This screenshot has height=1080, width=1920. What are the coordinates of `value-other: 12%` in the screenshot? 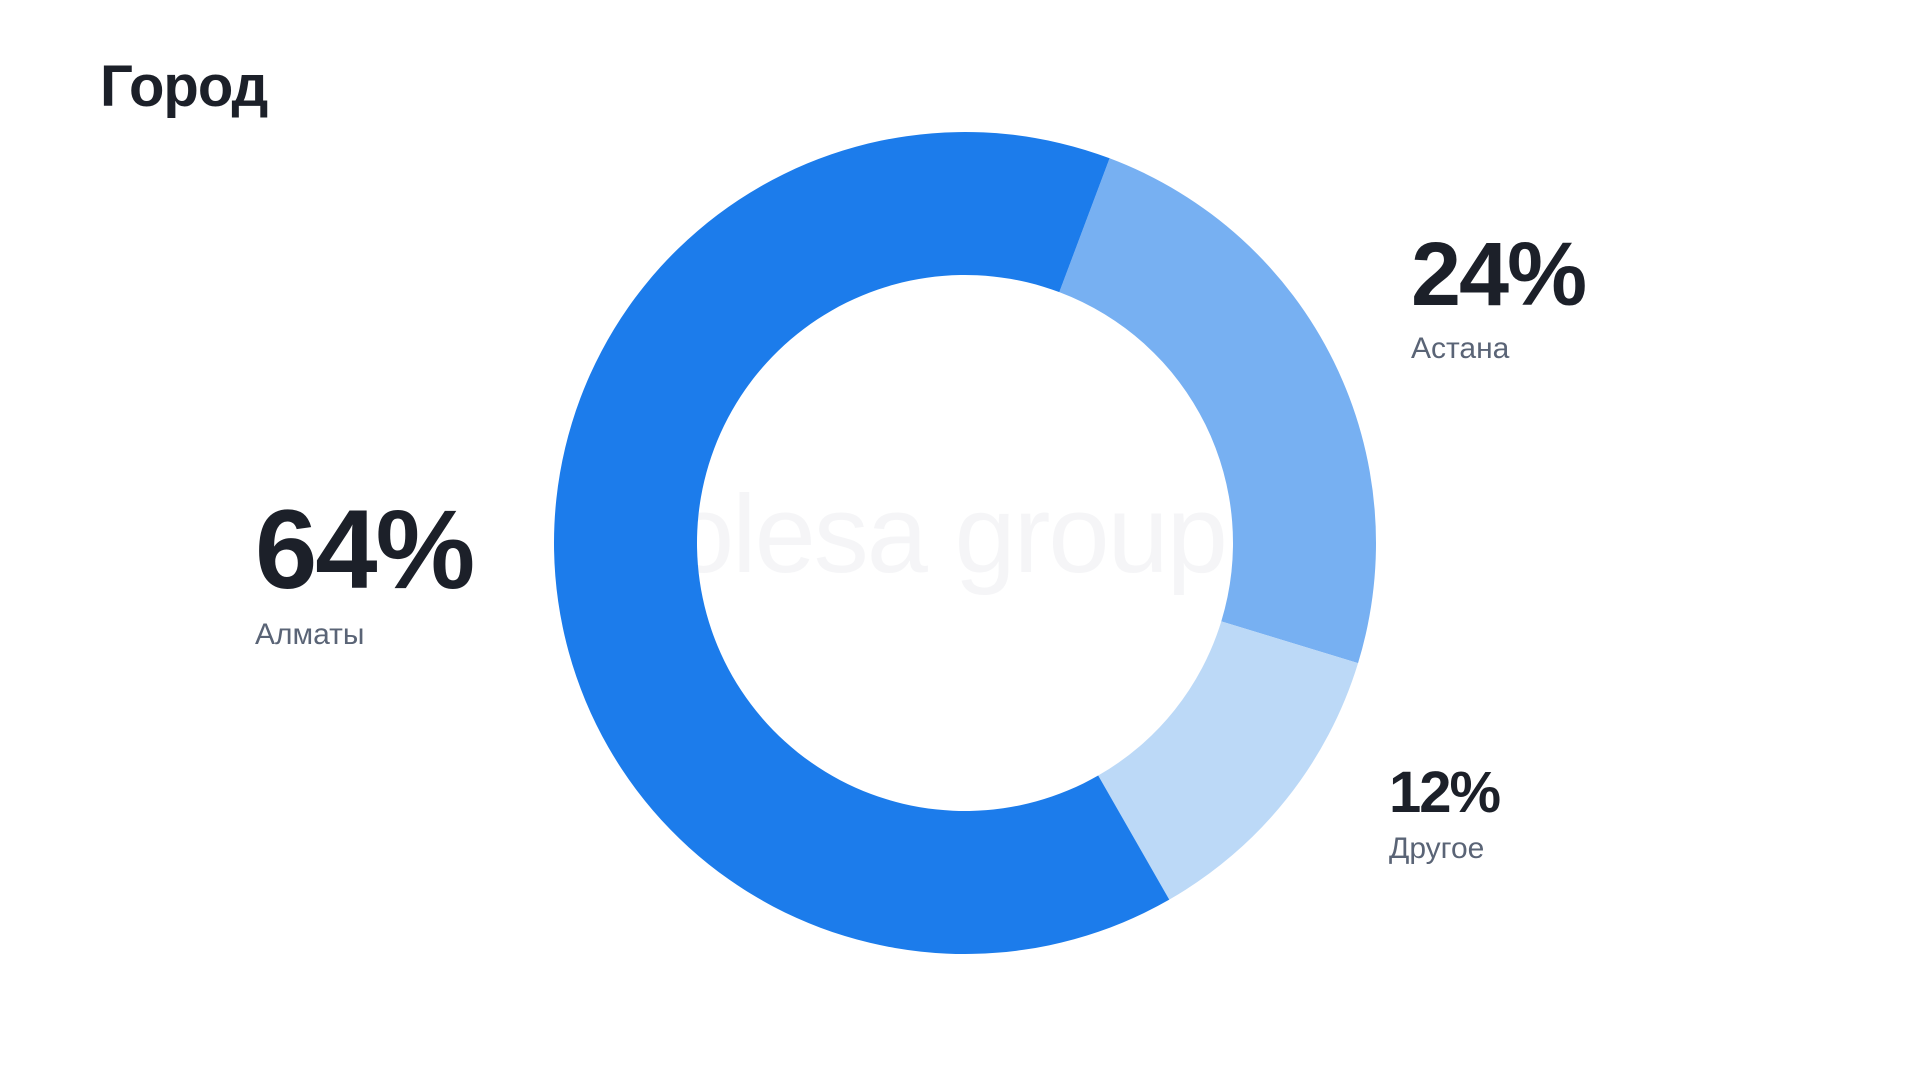 It's located at (1445, 792).